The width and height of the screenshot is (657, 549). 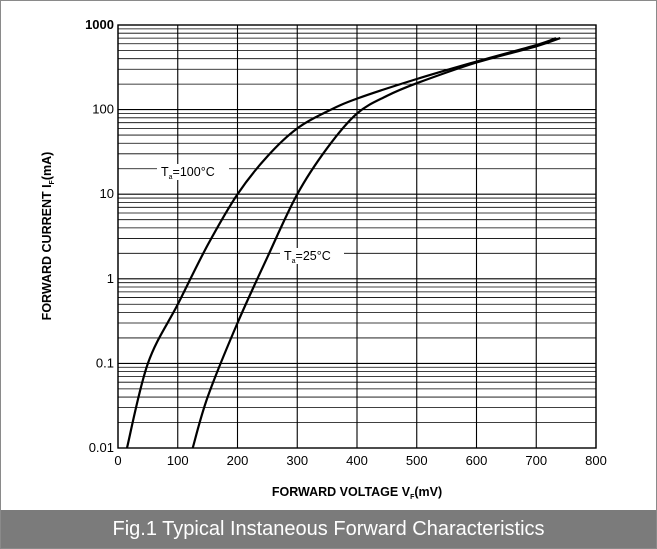 I want to click on x-axis-label: FORWARD VOLTAGE VF(mV), so click(x=357, y=493).